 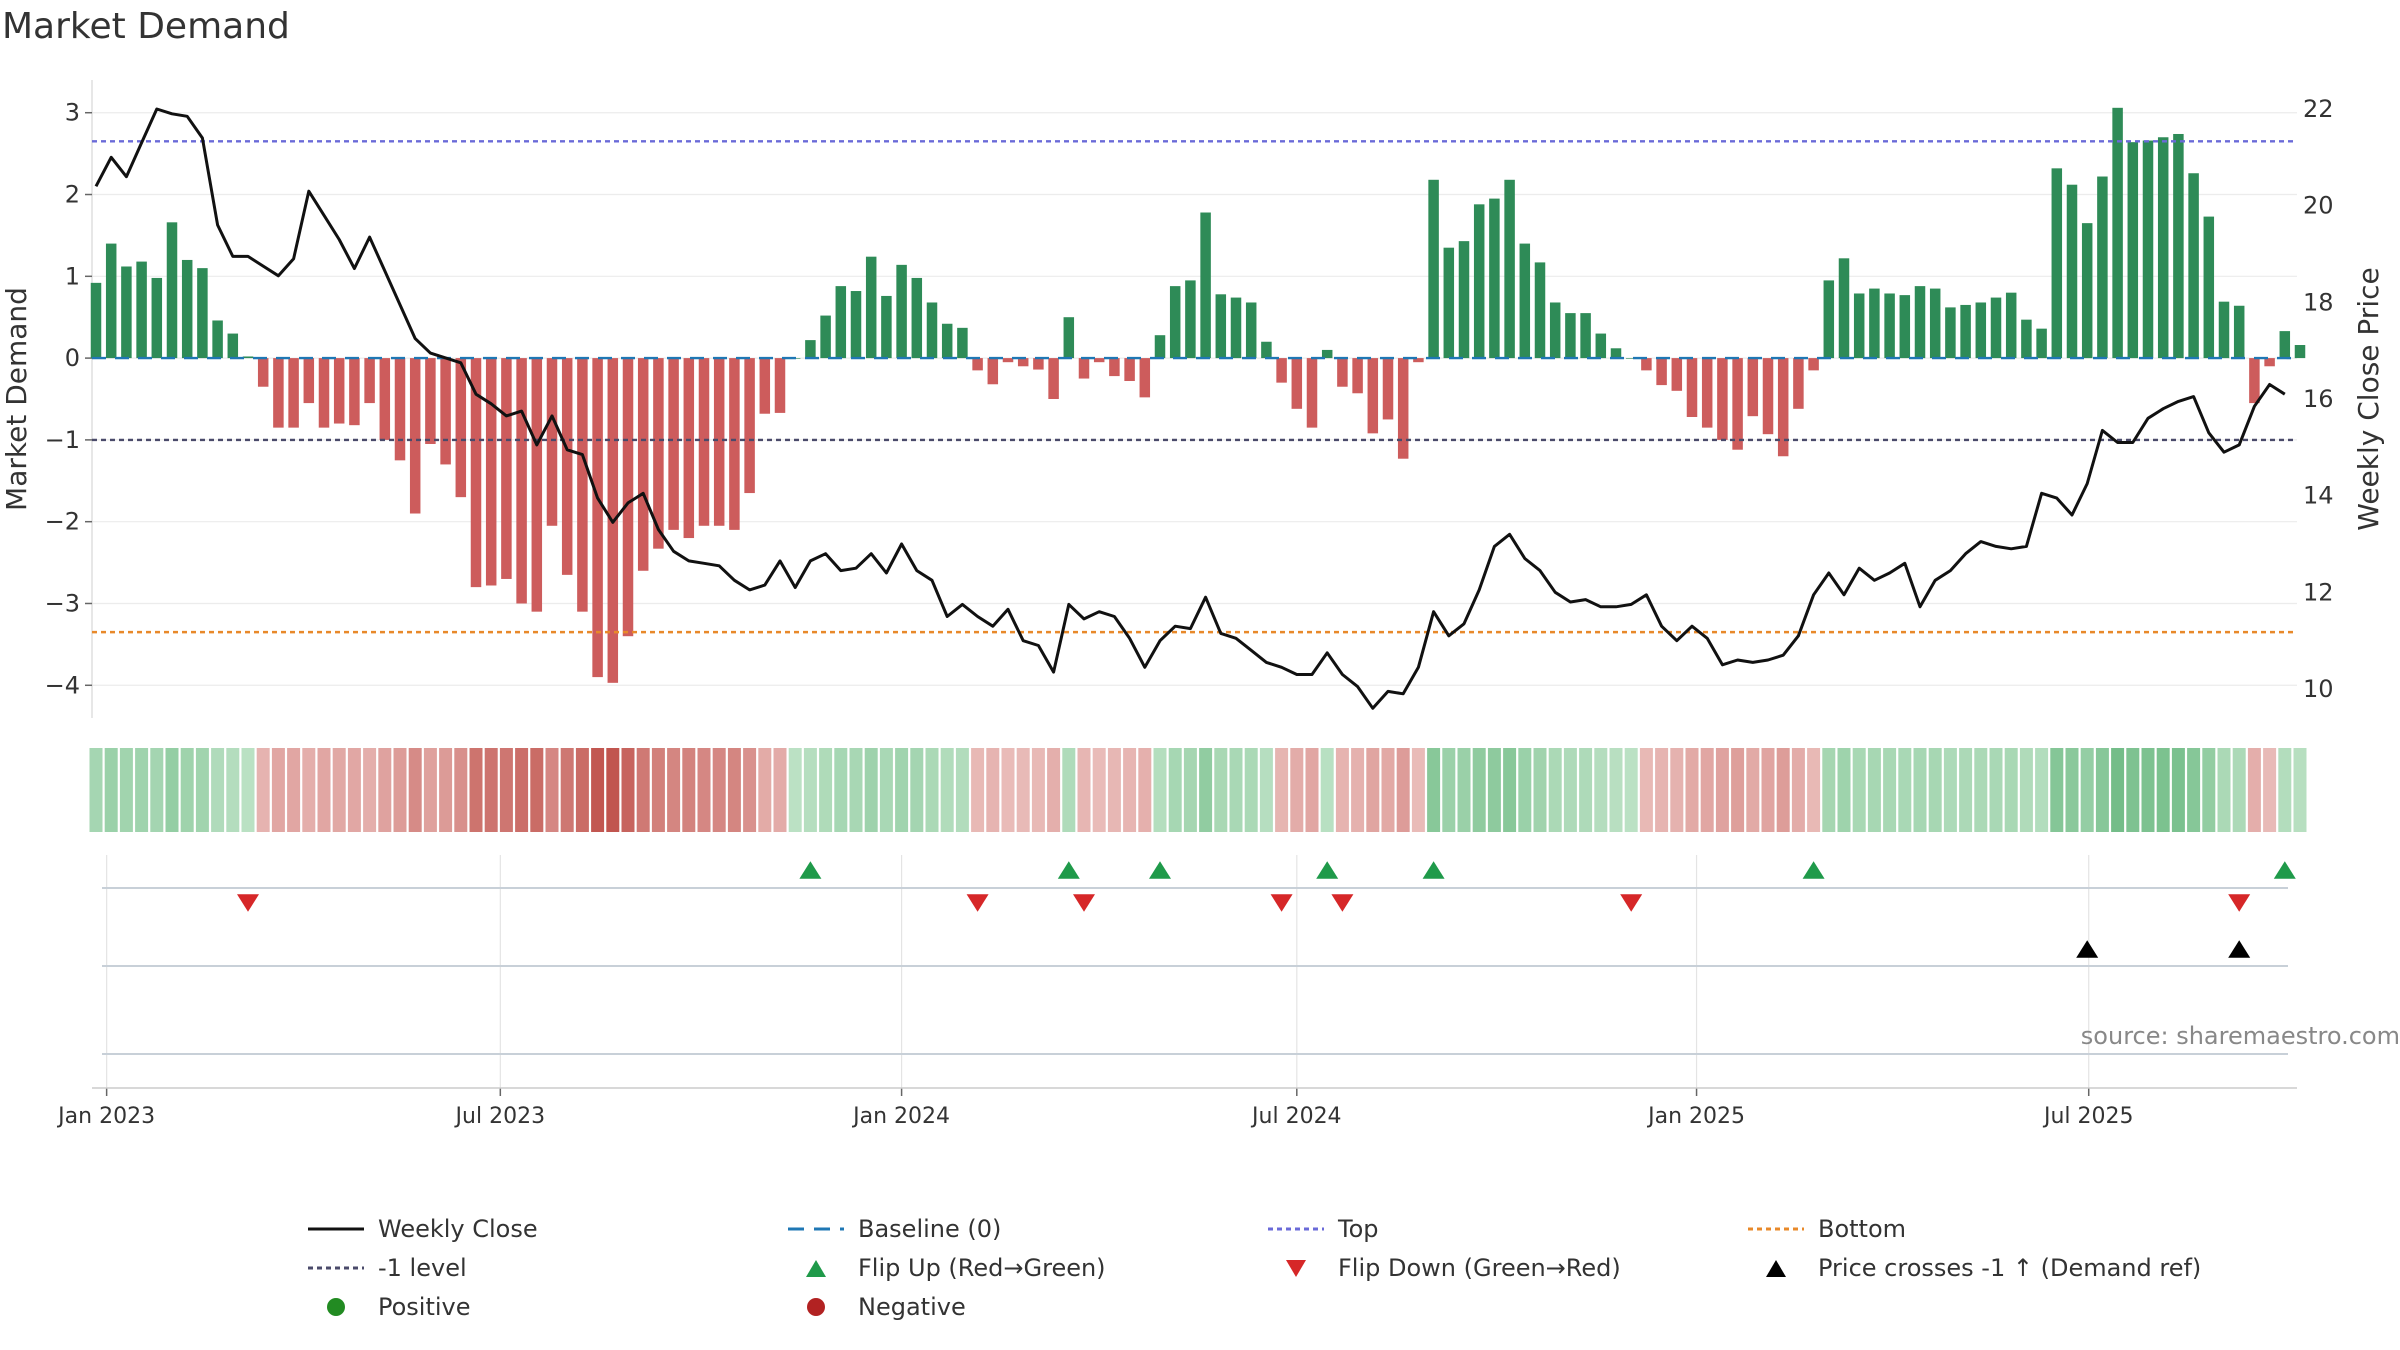 What do you see at coordinates (1500, 1229) in the screenshot?
I see `legend-item-top: Top` at bounding box center [1500, 1229].